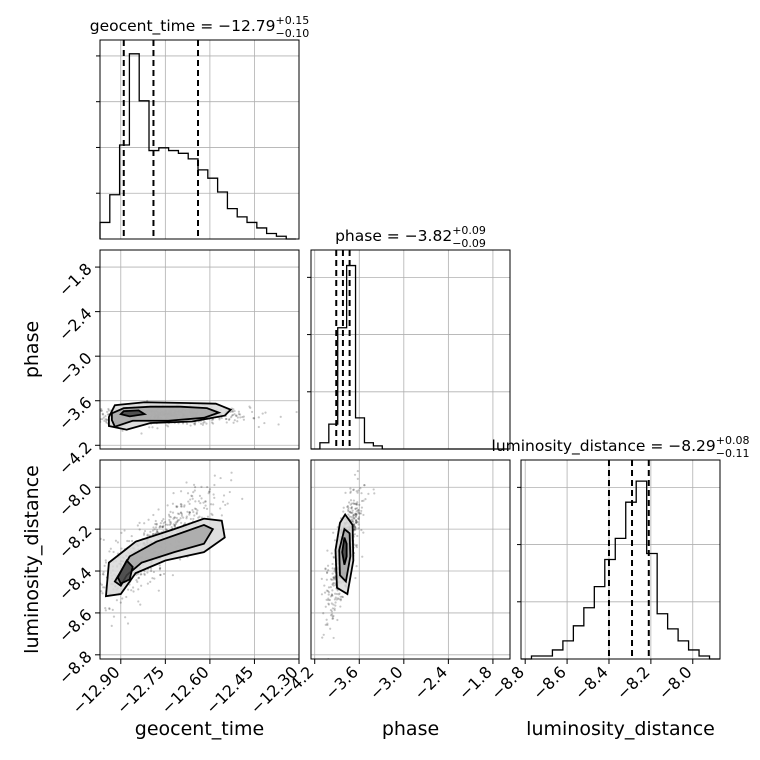 The width and height of the screenshot is (760, 760). I want to click on hist-geocent-time-step, so click(198, 146).